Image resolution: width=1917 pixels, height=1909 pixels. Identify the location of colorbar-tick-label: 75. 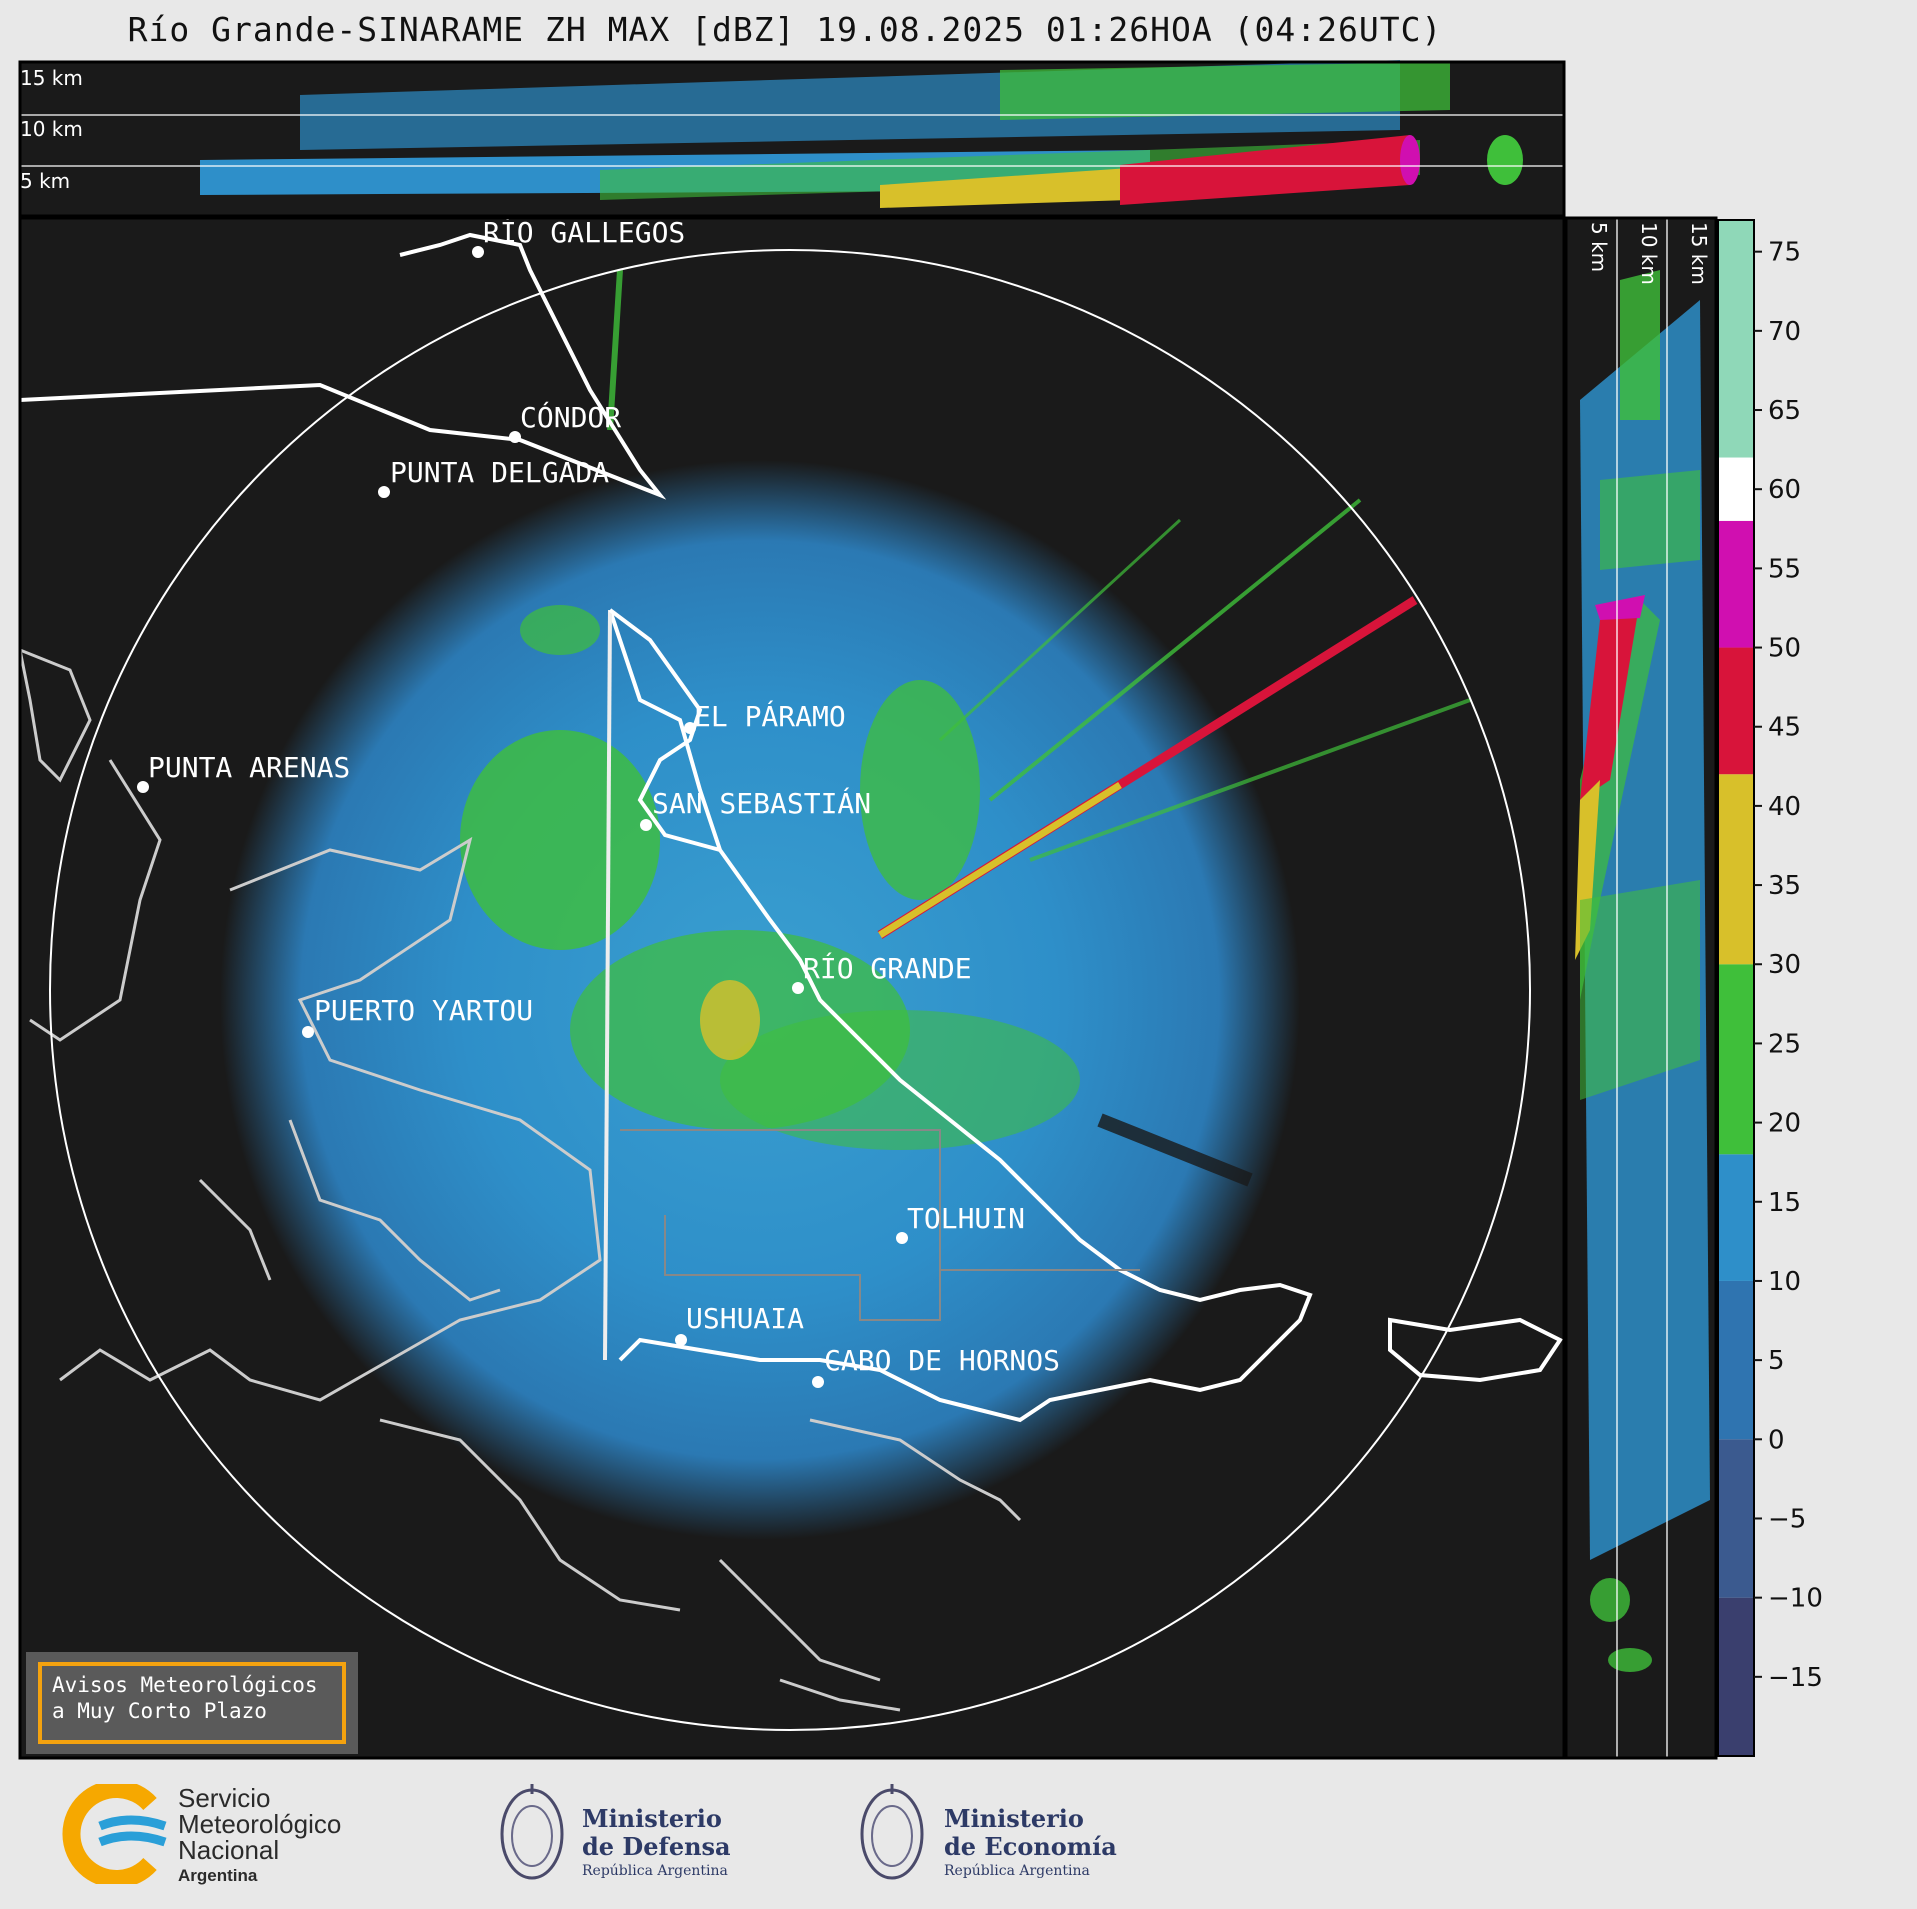
(1784, 253).